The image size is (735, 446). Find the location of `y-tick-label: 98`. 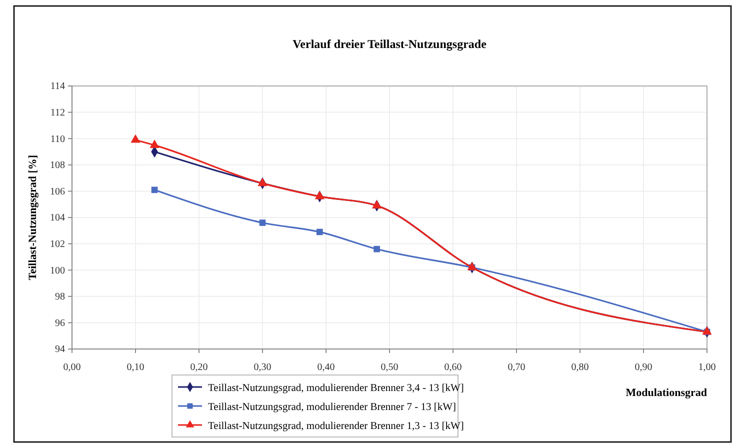

y-tick-label: 98 is located at coordinates (60, 297).